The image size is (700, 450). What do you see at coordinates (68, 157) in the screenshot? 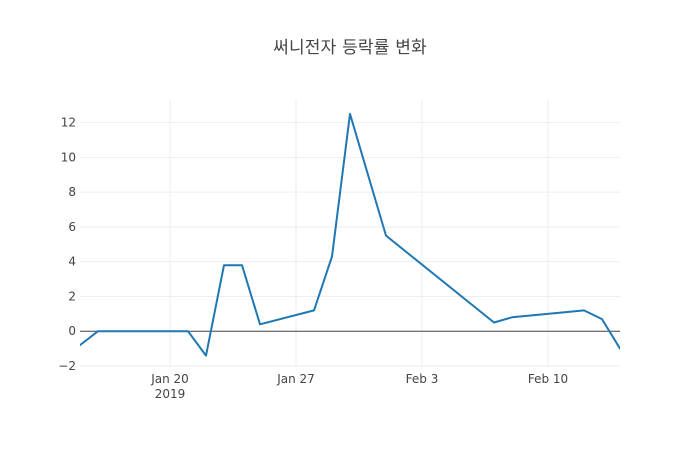
I see `y-tick-label: 10` at bounding box center [68, 157].